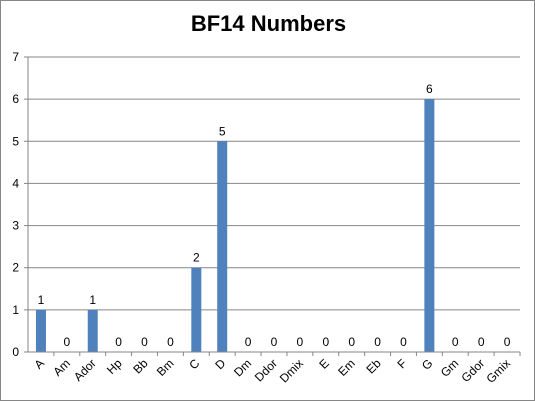 This screenshot has height=401, width=535. What do you see at coordinates (15, 141) in the screenshot?
I see `y-tick-label: 5` at bounding box center [15, 141].